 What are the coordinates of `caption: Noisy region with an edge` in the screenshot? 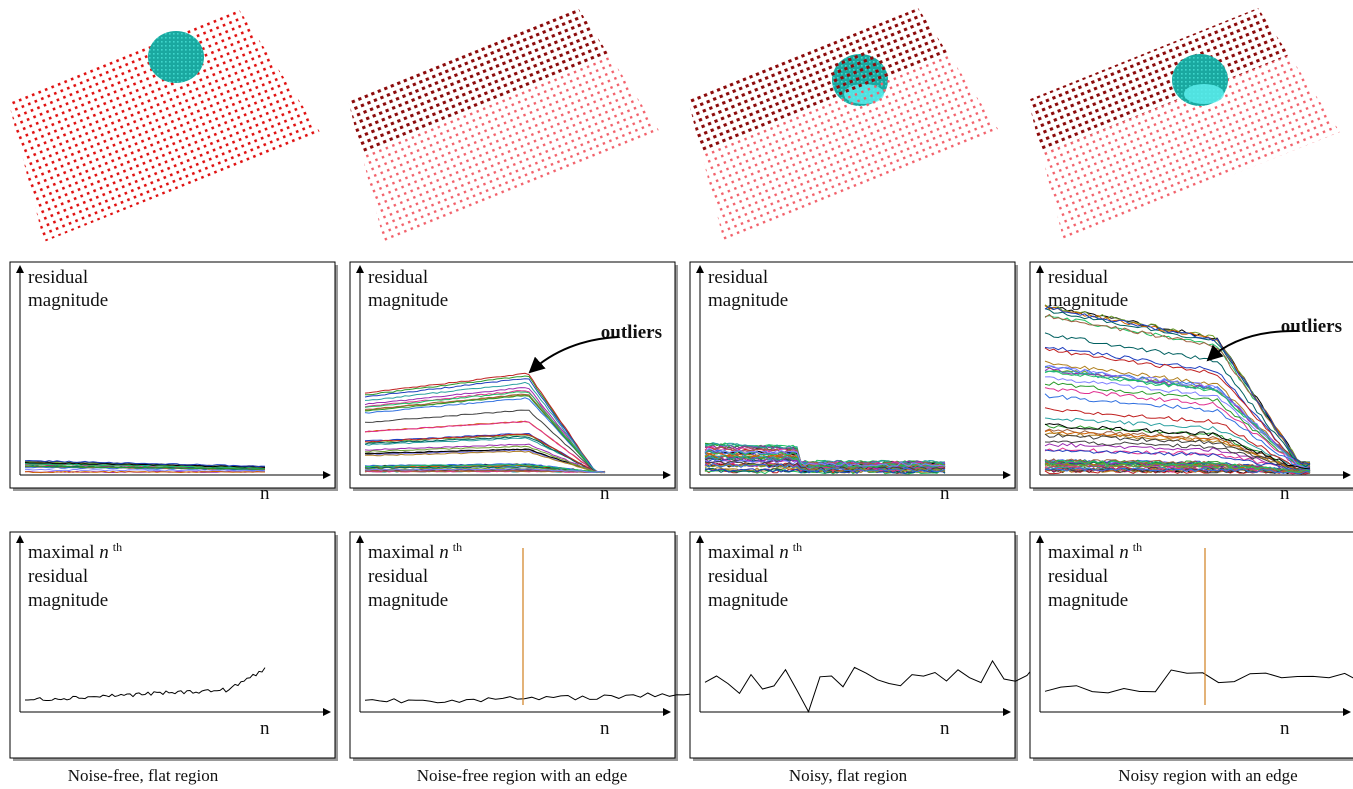 It's located at (1207, 775).